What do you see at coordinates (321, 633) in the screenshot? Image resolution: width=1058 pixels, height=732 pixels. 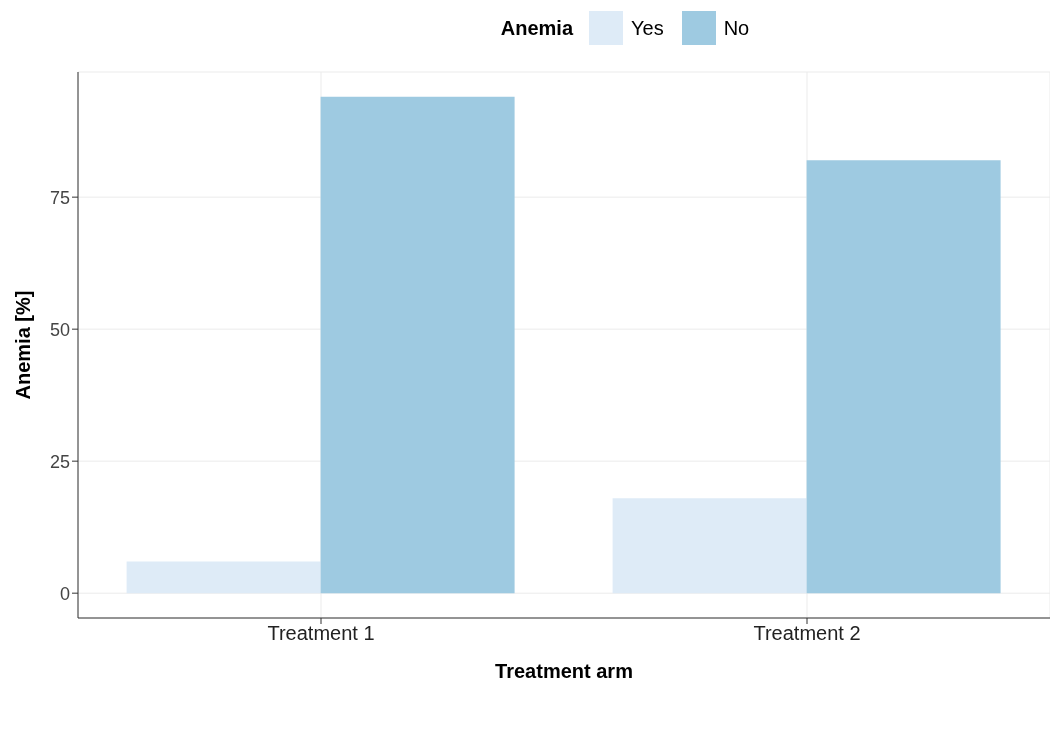 I see `x-tick-label: Treatment 1` at bounding box center [321, 633].